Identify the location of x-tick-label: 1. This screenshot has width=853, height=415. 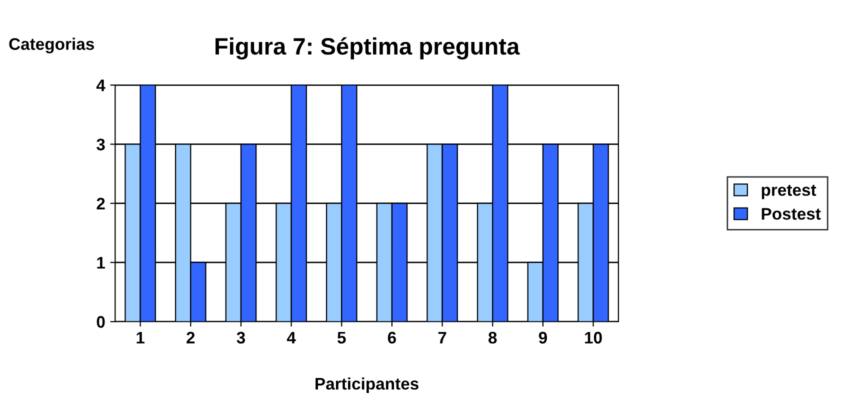
(140, 338).